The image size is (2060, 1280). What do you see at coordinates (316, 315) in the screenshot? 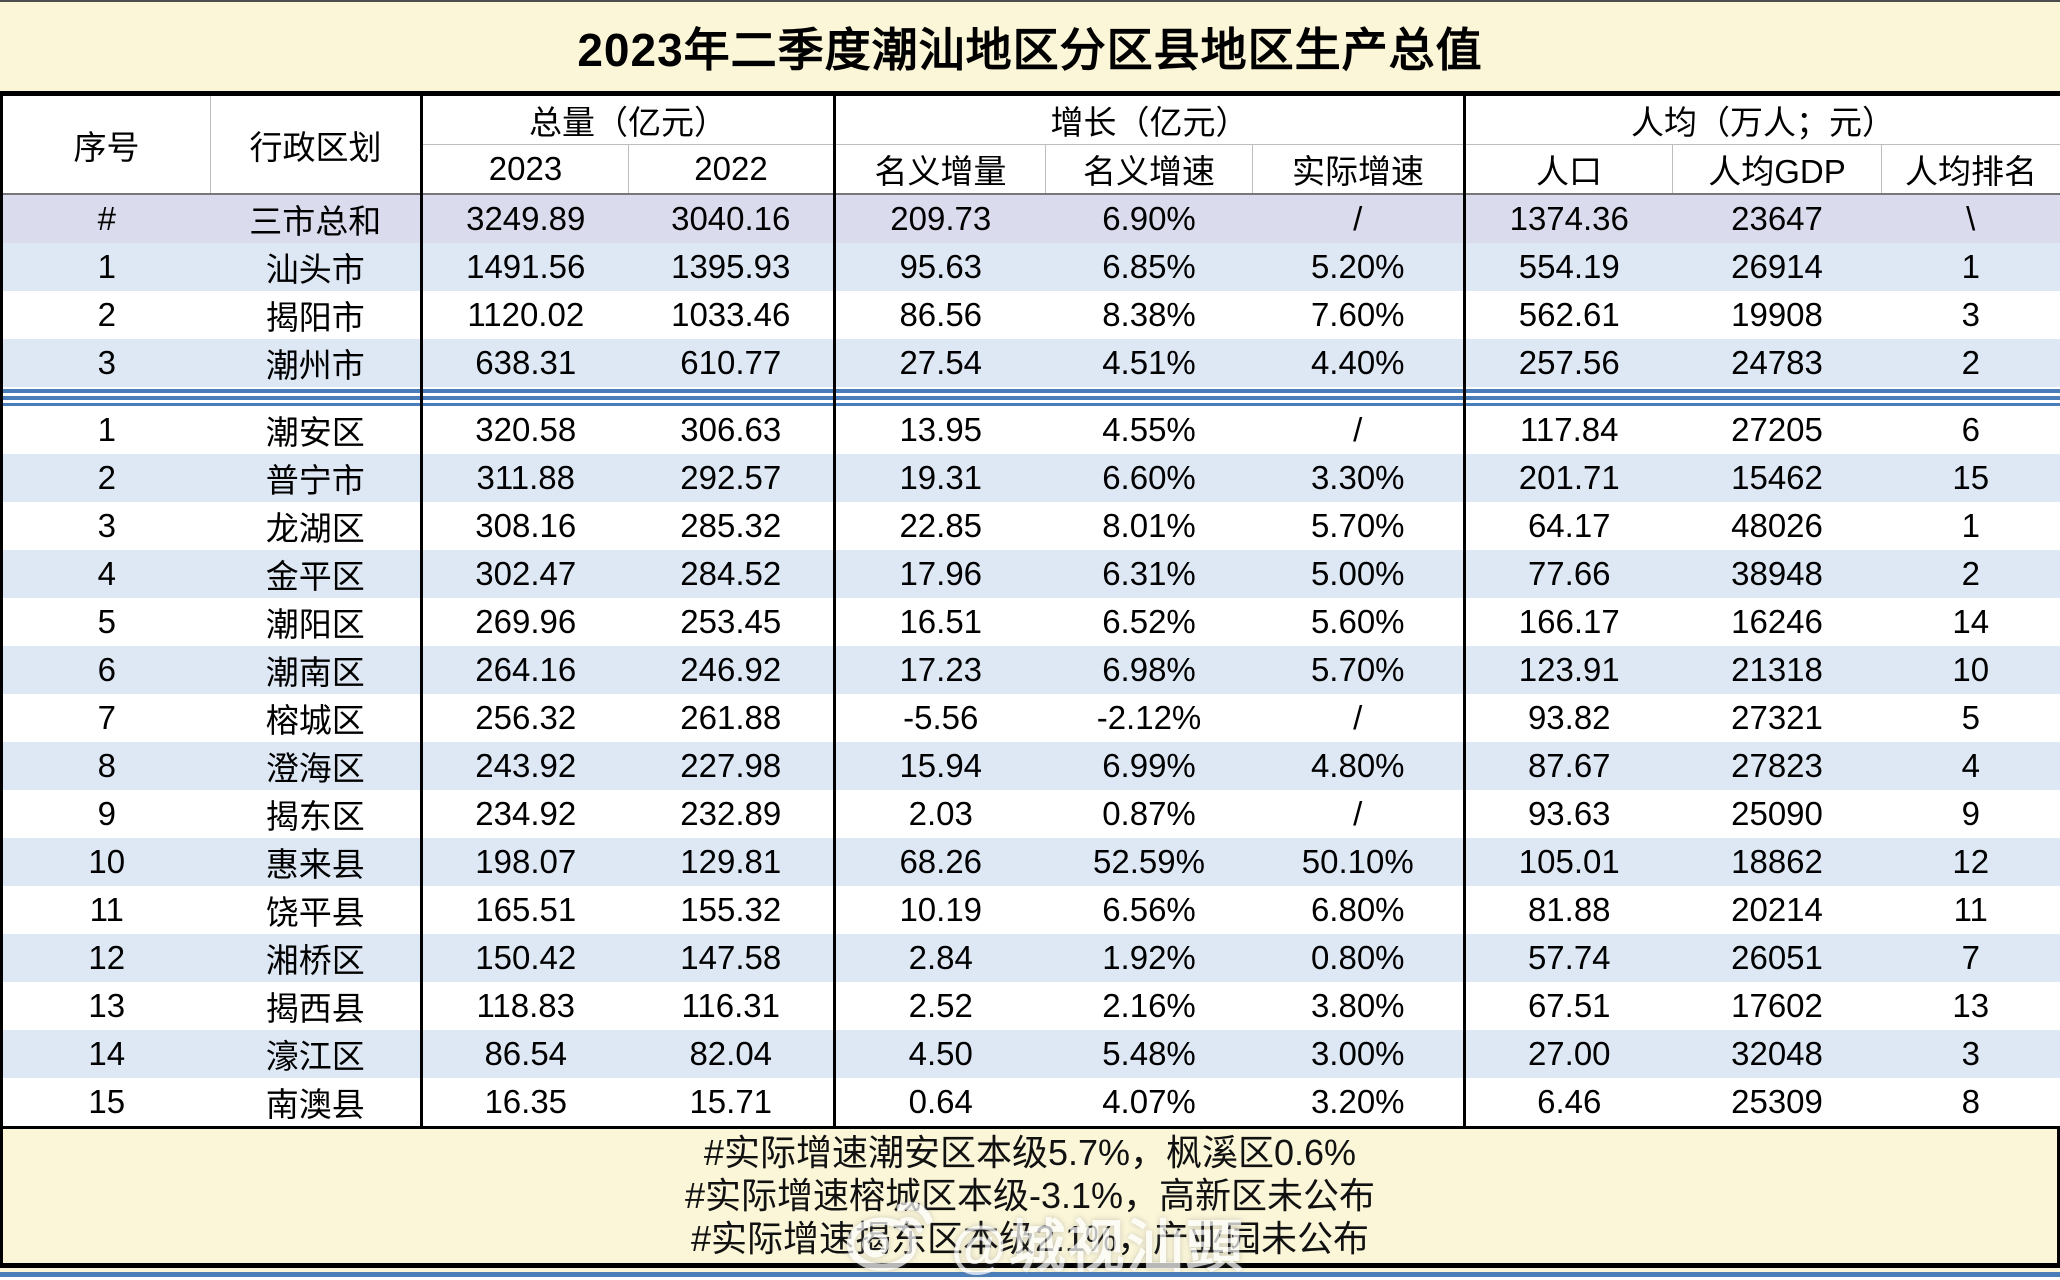
I see `cell-region: 揭阳市` at bounding box center [316, 315].